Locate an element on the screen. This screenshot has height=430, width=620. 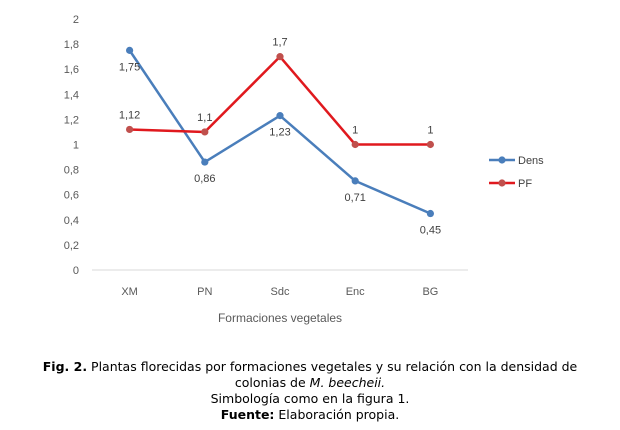
y-tick-label: 1,2 is located at coordinates (71, 120).